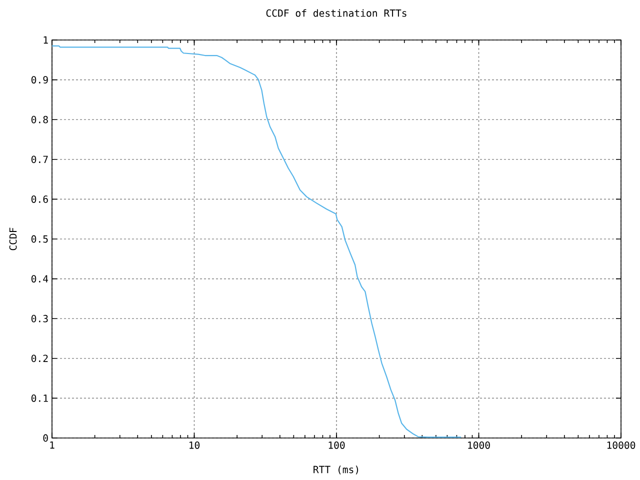 The height and width of the screenshot is (480, 640). I want to click on x-axis-title: RTT (ms), so click(336, 470).